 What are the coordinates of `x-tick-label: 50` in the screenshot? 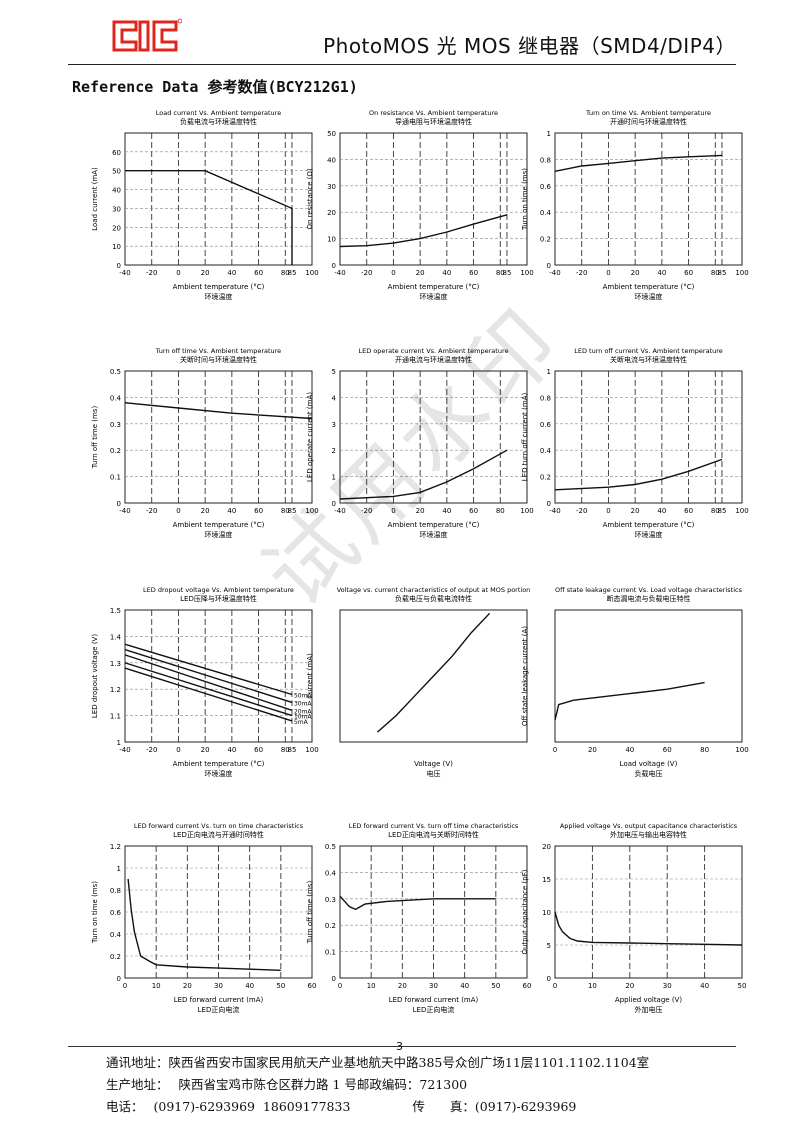 It's located at (280, 986).